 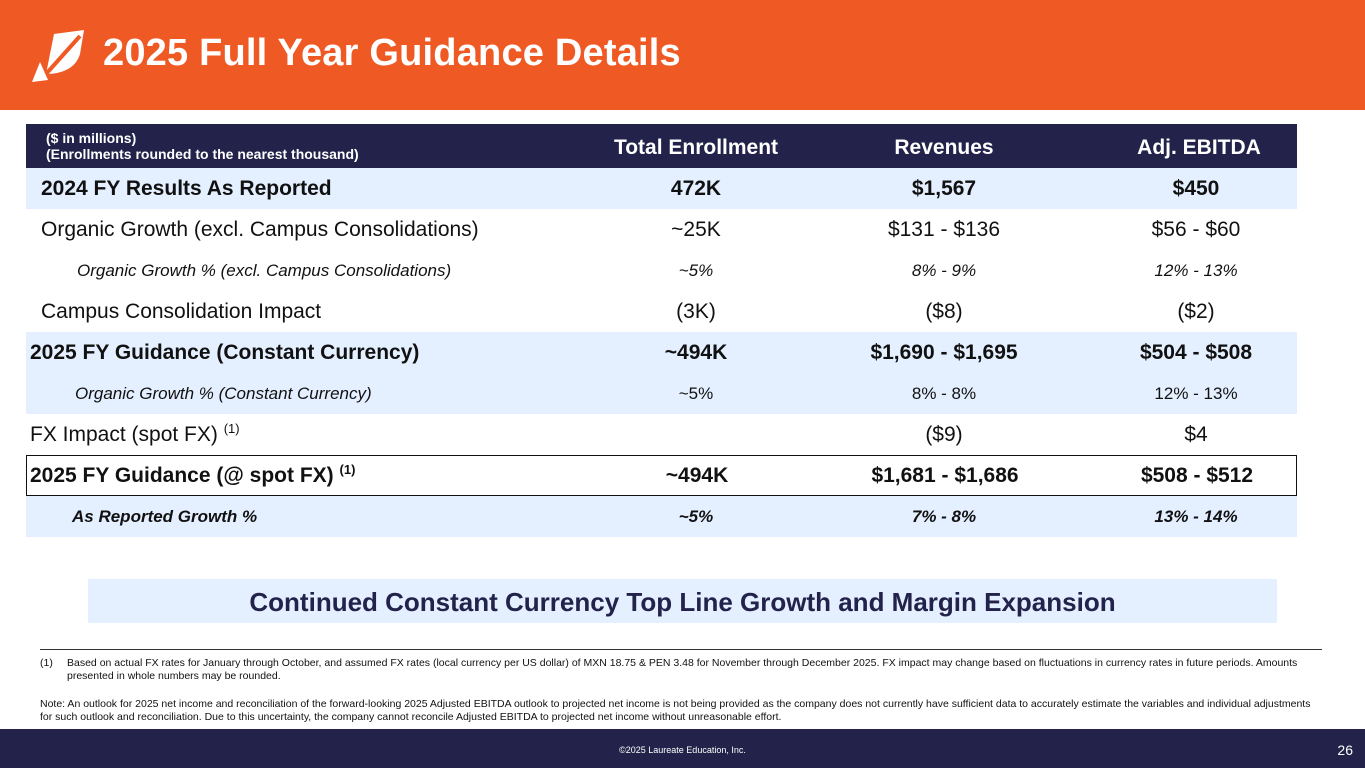 I want to click on cell: 472K, so click(x=696, y=188).